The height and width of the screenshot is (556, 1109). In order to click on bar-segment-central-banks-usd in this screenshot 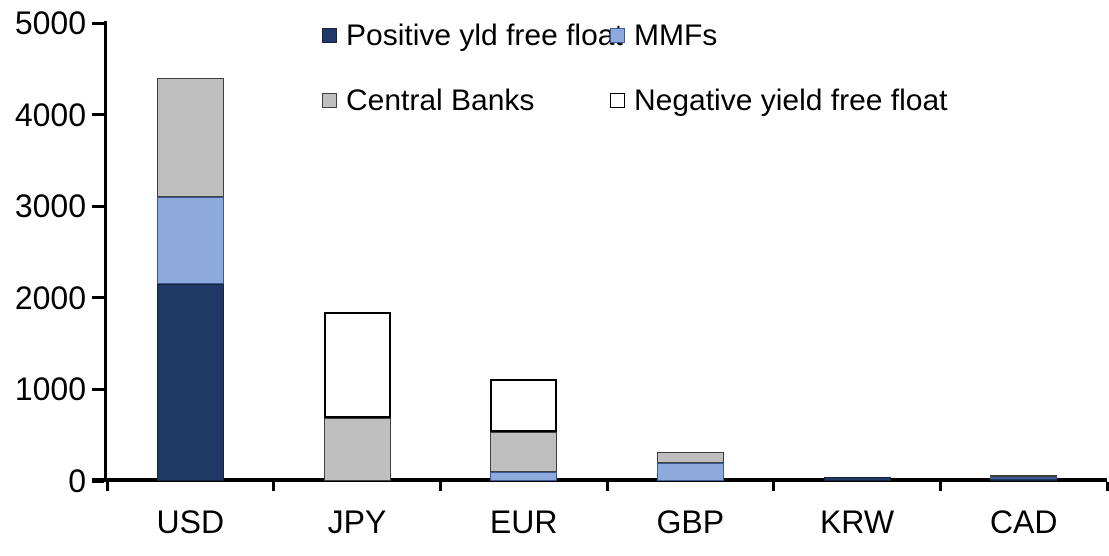, I will do `click(190, 137)`.